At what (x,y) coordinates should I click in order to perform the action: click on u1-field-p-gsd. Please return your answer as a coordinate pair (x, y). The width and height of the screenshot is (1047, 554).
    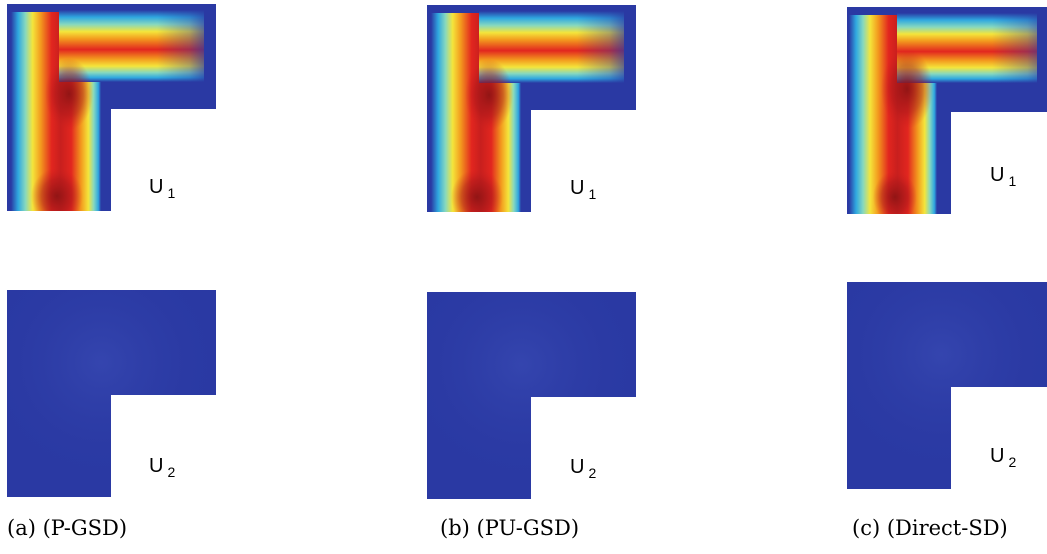
    Looking at the image, I should click on (111, 107).